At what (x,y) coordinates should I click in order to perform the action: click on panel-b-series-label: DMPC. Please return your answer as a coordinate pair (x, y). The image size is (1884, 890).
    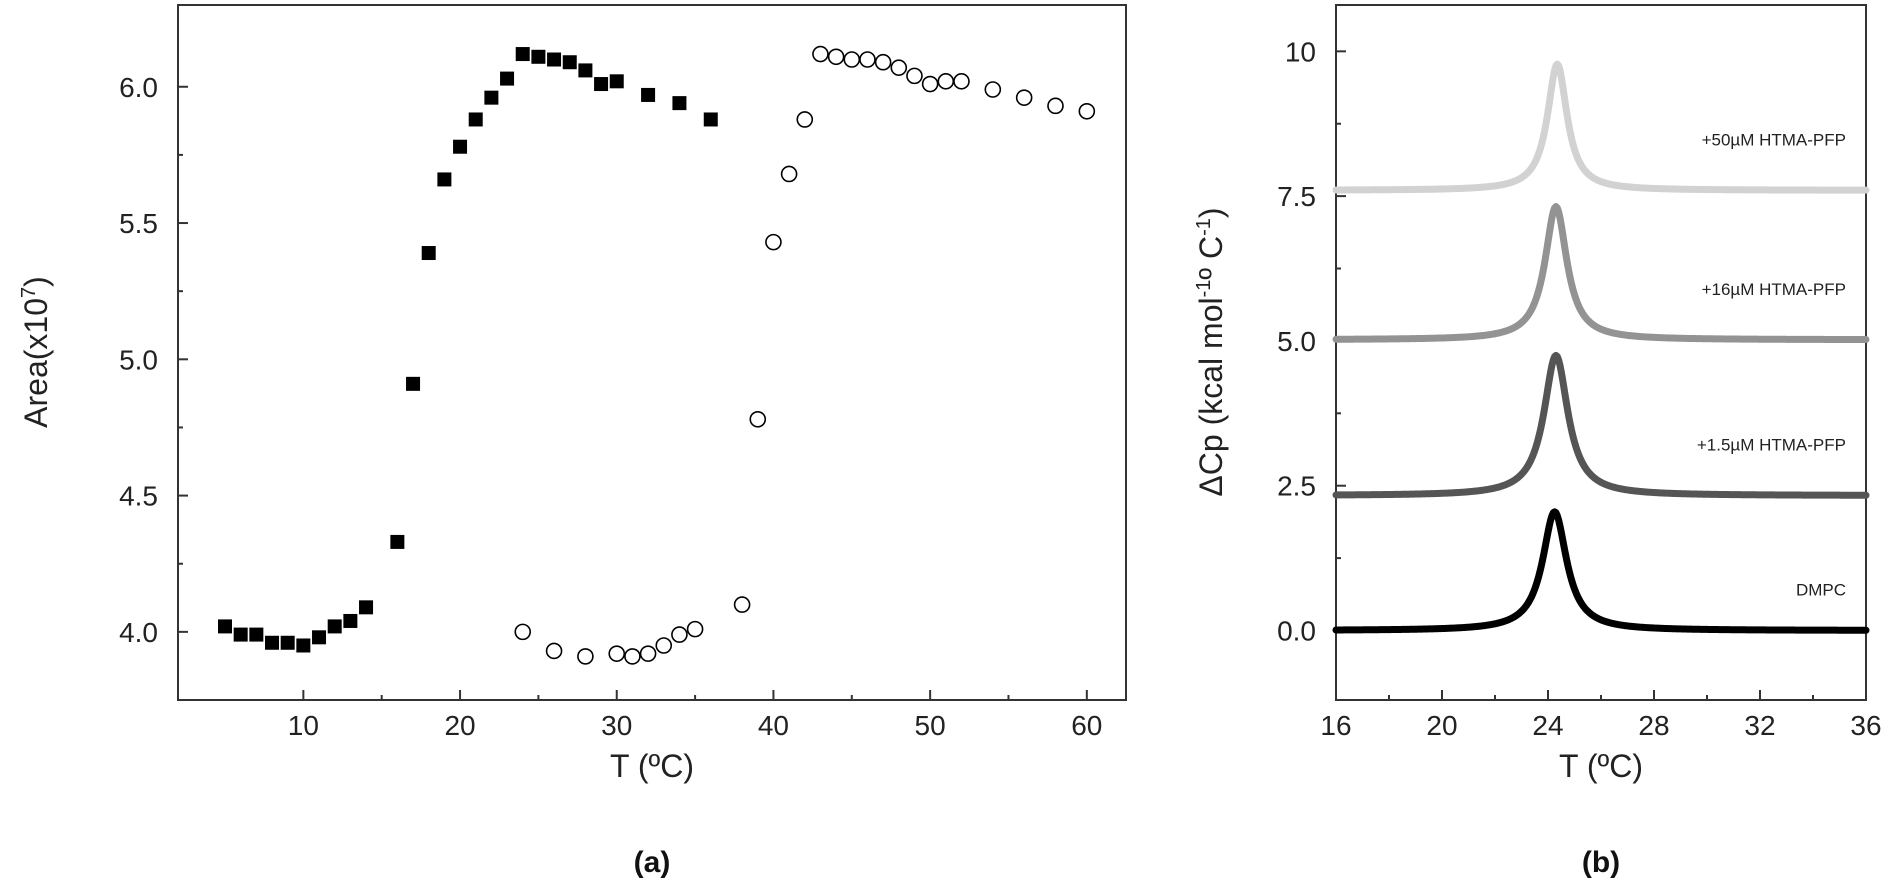
    Looking at the image, I should click on (1821, 590).